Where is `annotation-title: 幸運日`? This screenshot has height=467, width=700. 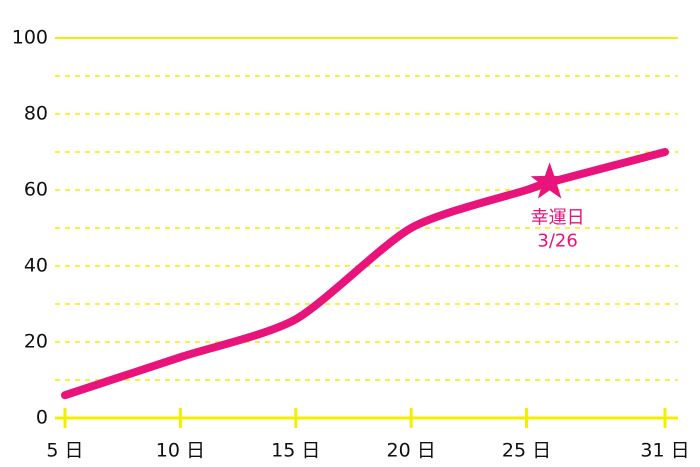 annotation-title: 幸運日 is located at coordinates (558, 217).